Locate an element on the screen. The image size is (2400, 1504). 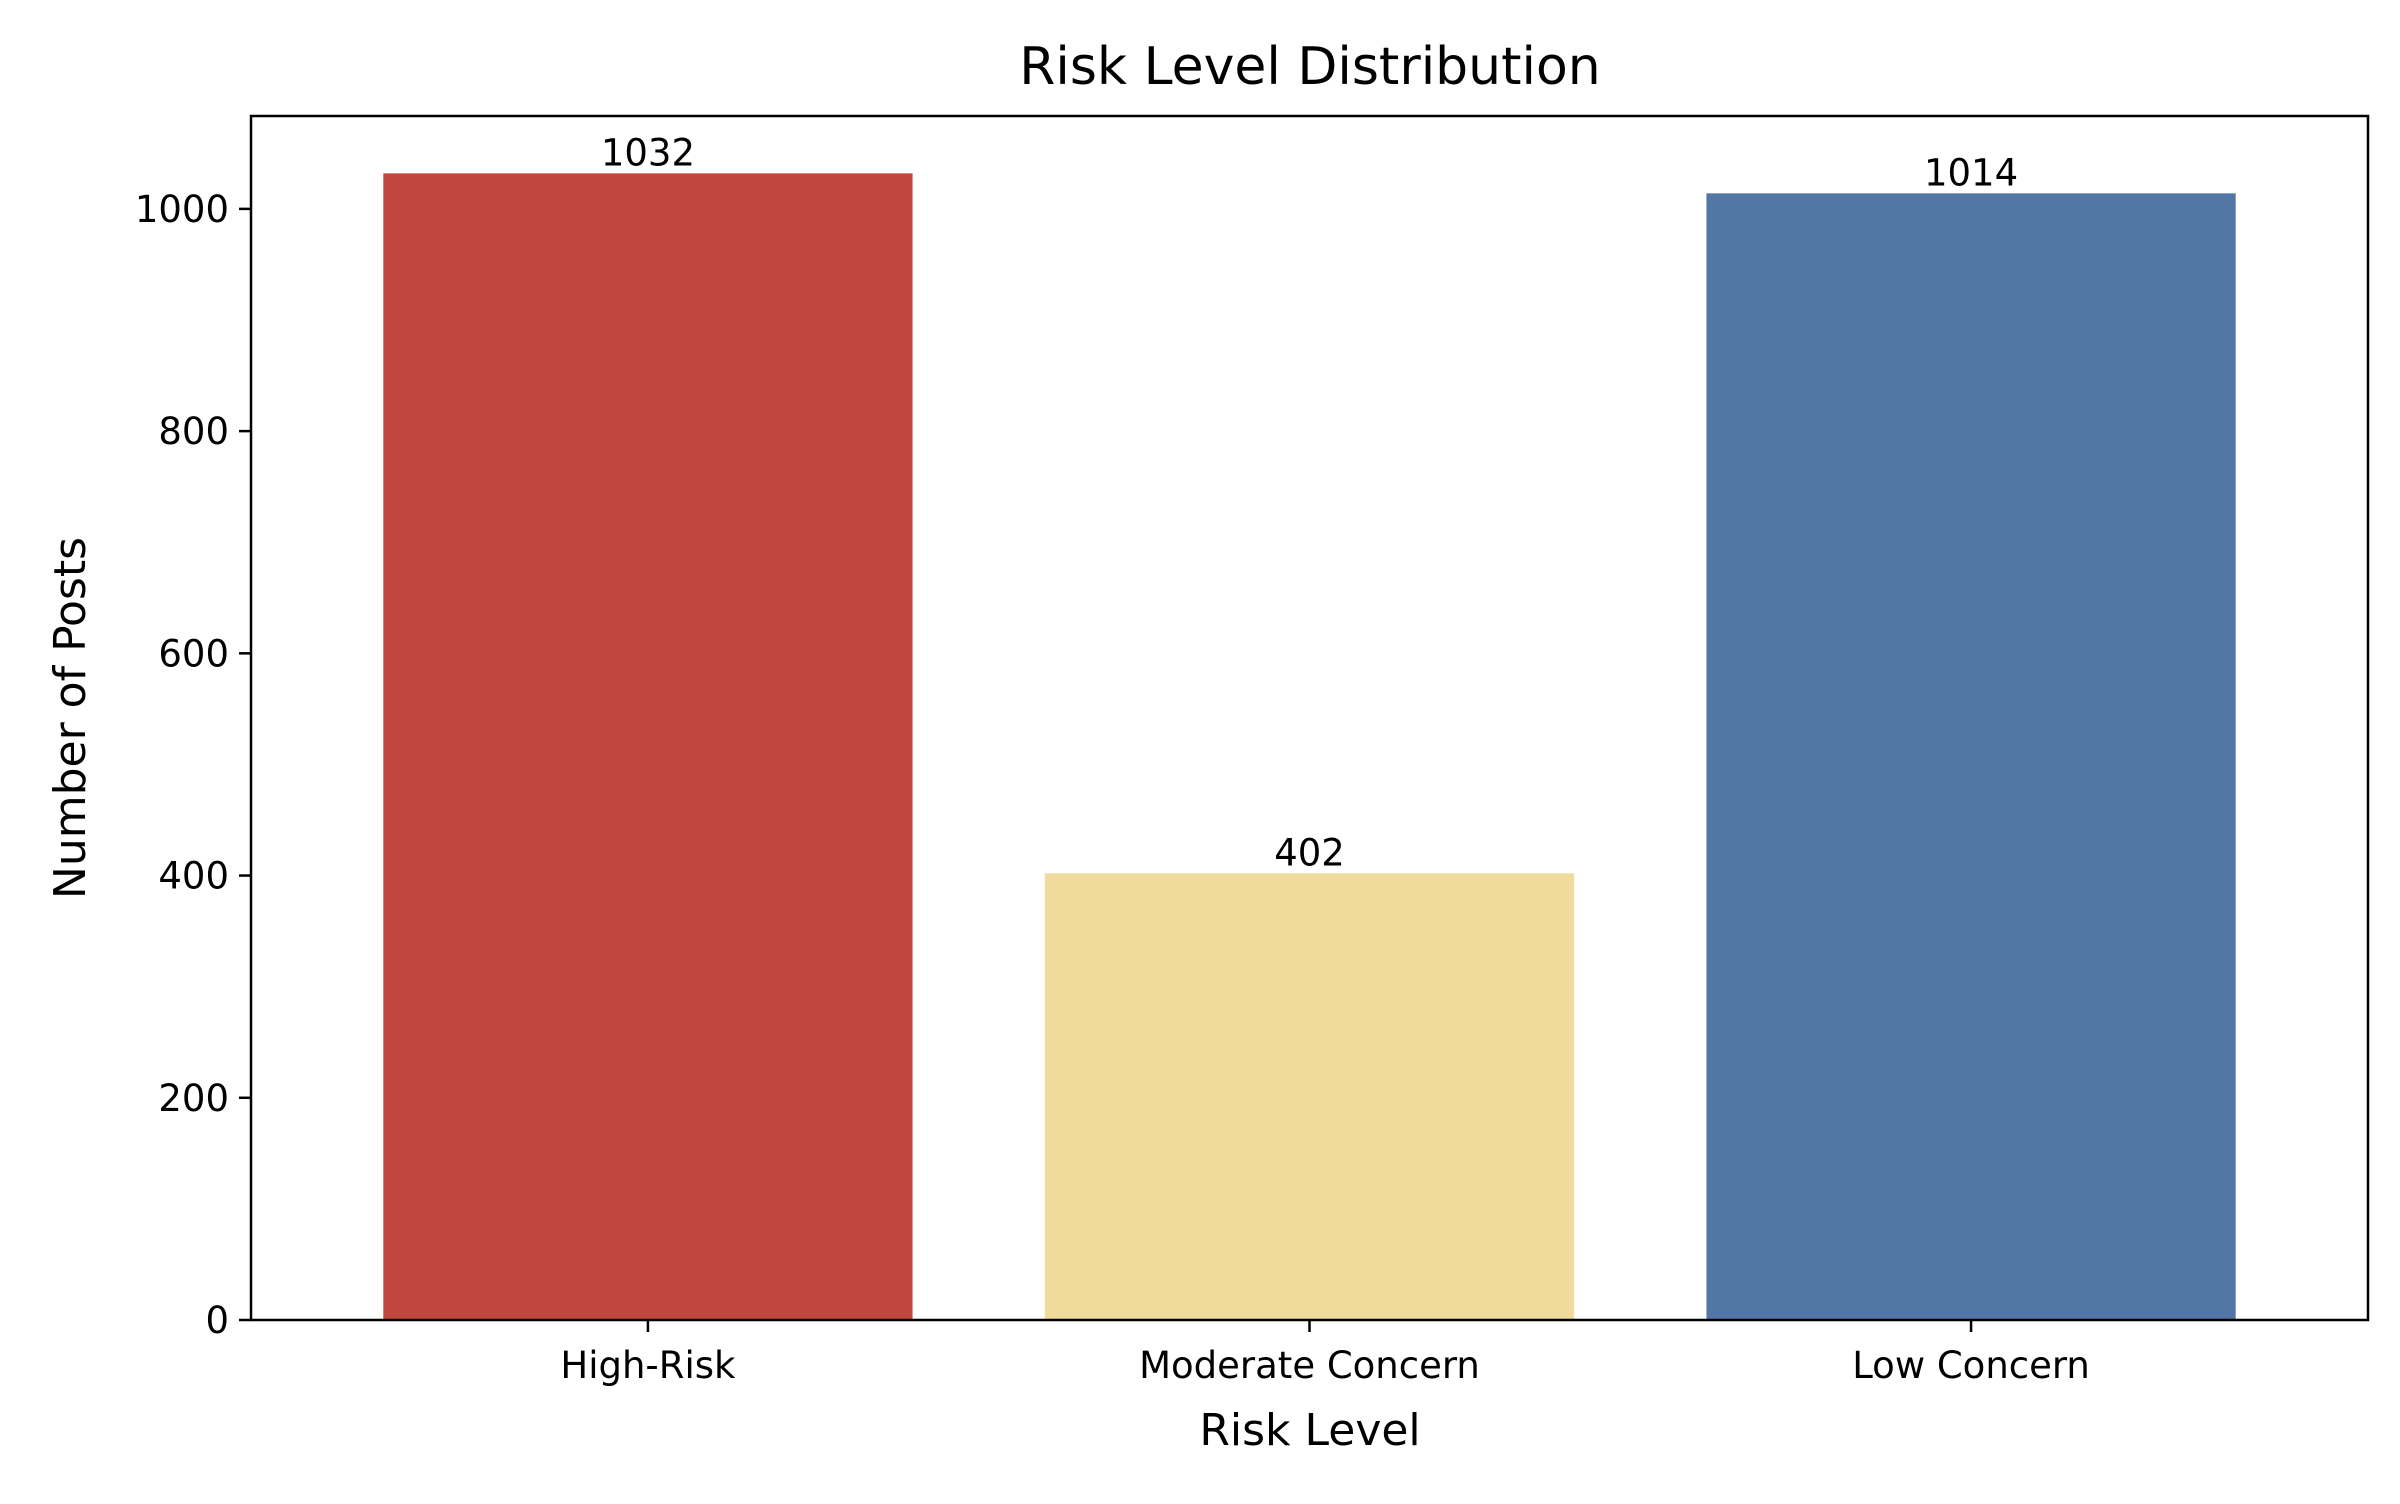
x-axis-label: Risk Level is located at coordinates (1309, 1430).